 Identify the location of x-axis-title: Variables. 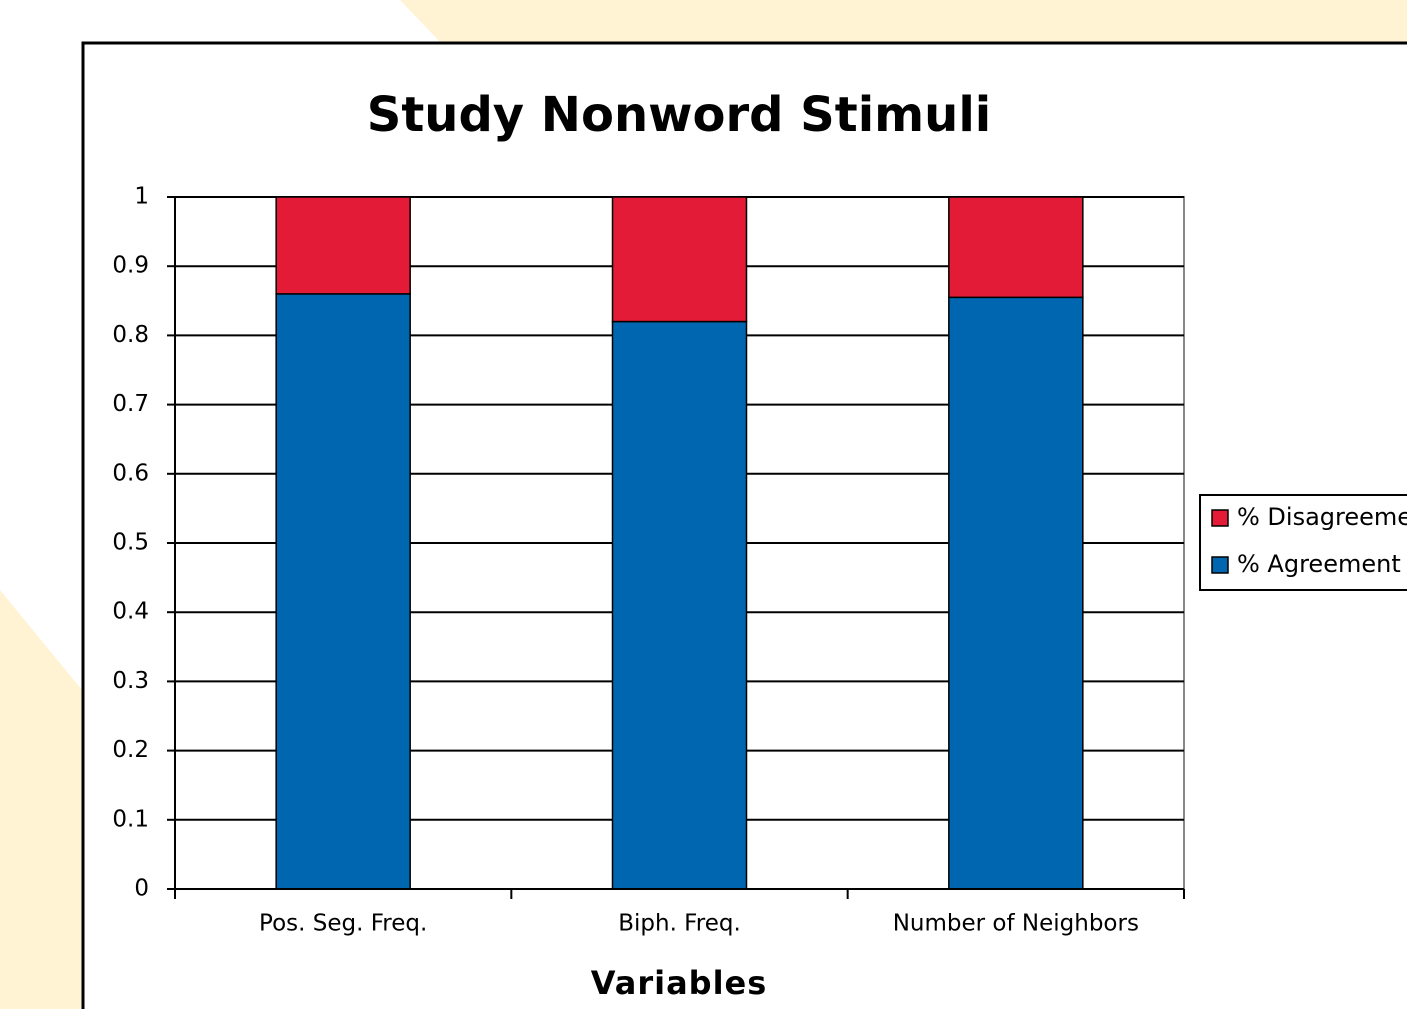
(679, 983).